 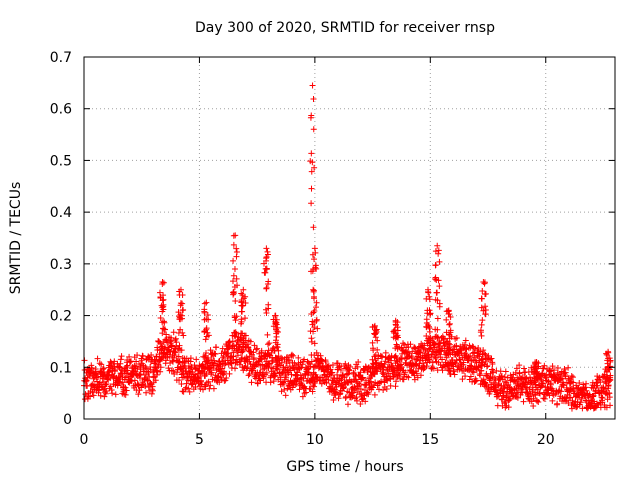 I want to click on y-tick-label: 0.4, so click(x=61, y=213).